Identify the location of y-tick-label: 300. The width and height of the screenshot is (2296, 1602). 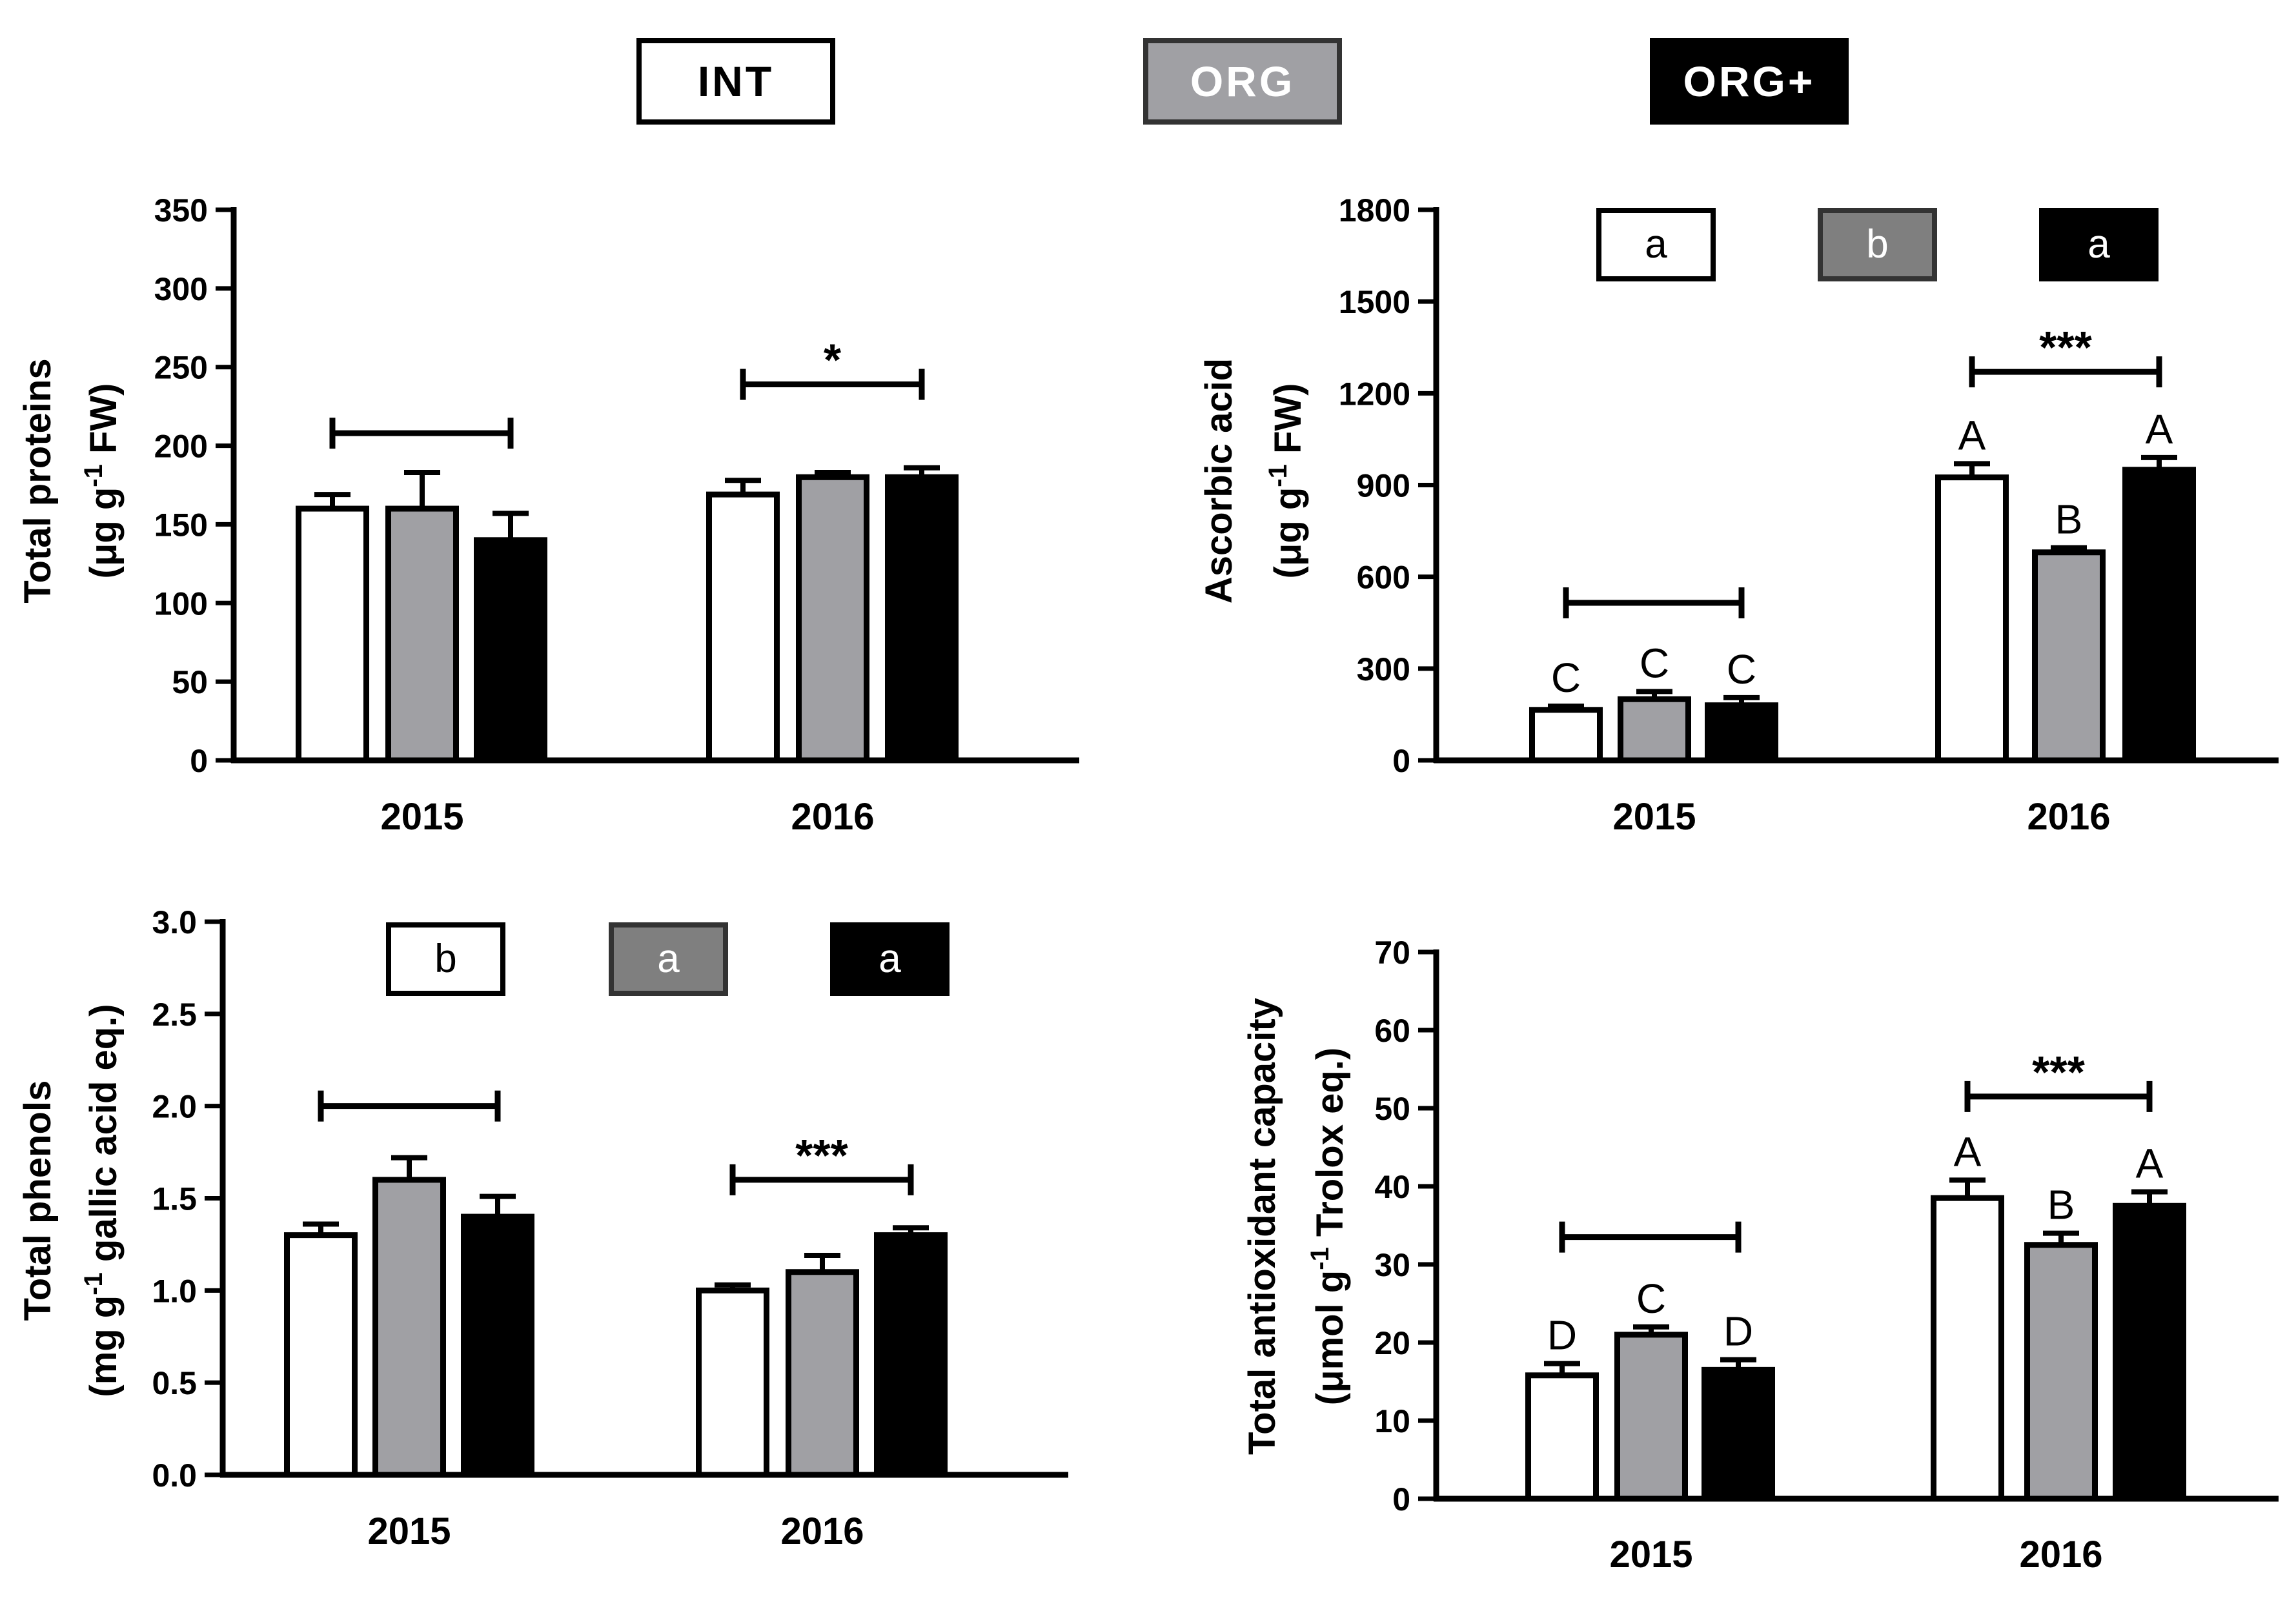
(181, 289).